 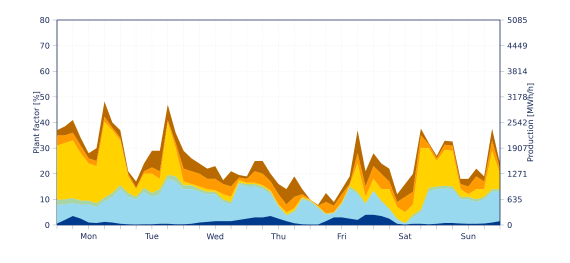 I want to click on y2-tick-label: 1271, so click(x=517, y=173).